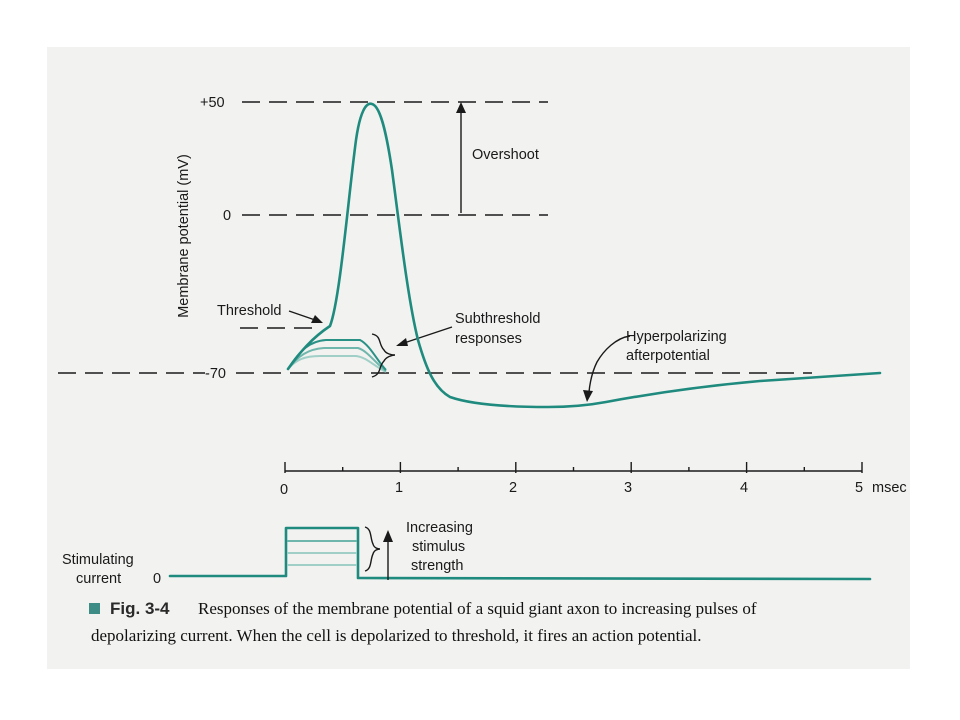  Describe the element at coordinates (609, 364) in the screenshot. I see `hyperpolarizing-pointer` at that location.